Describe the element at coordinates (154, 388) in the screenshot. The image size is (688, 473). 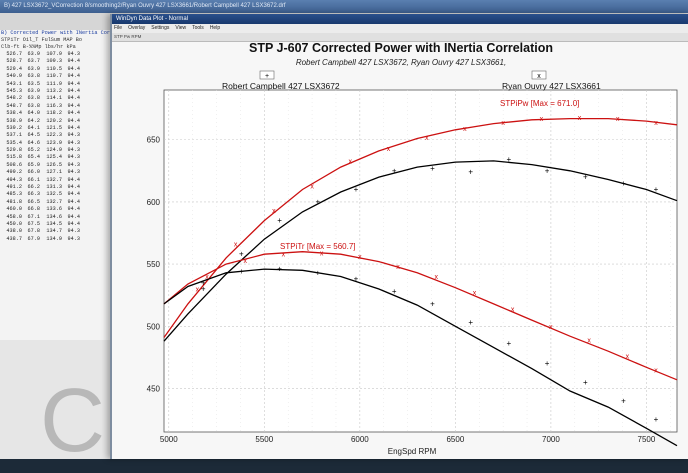
I see `y-tick-label: 450` at that location.